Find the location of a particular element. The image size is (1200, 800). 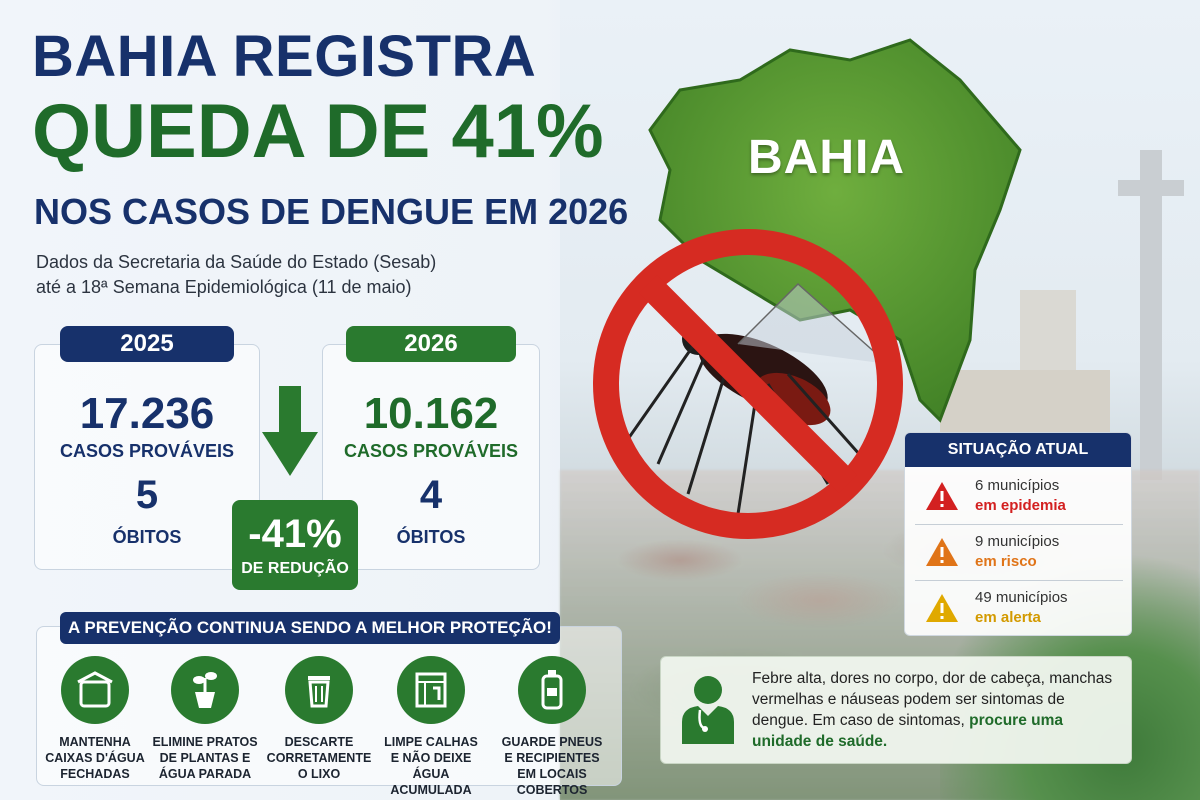

tip-text: EM LOCAIS COBERTOS is located at coordinates (552, 782).